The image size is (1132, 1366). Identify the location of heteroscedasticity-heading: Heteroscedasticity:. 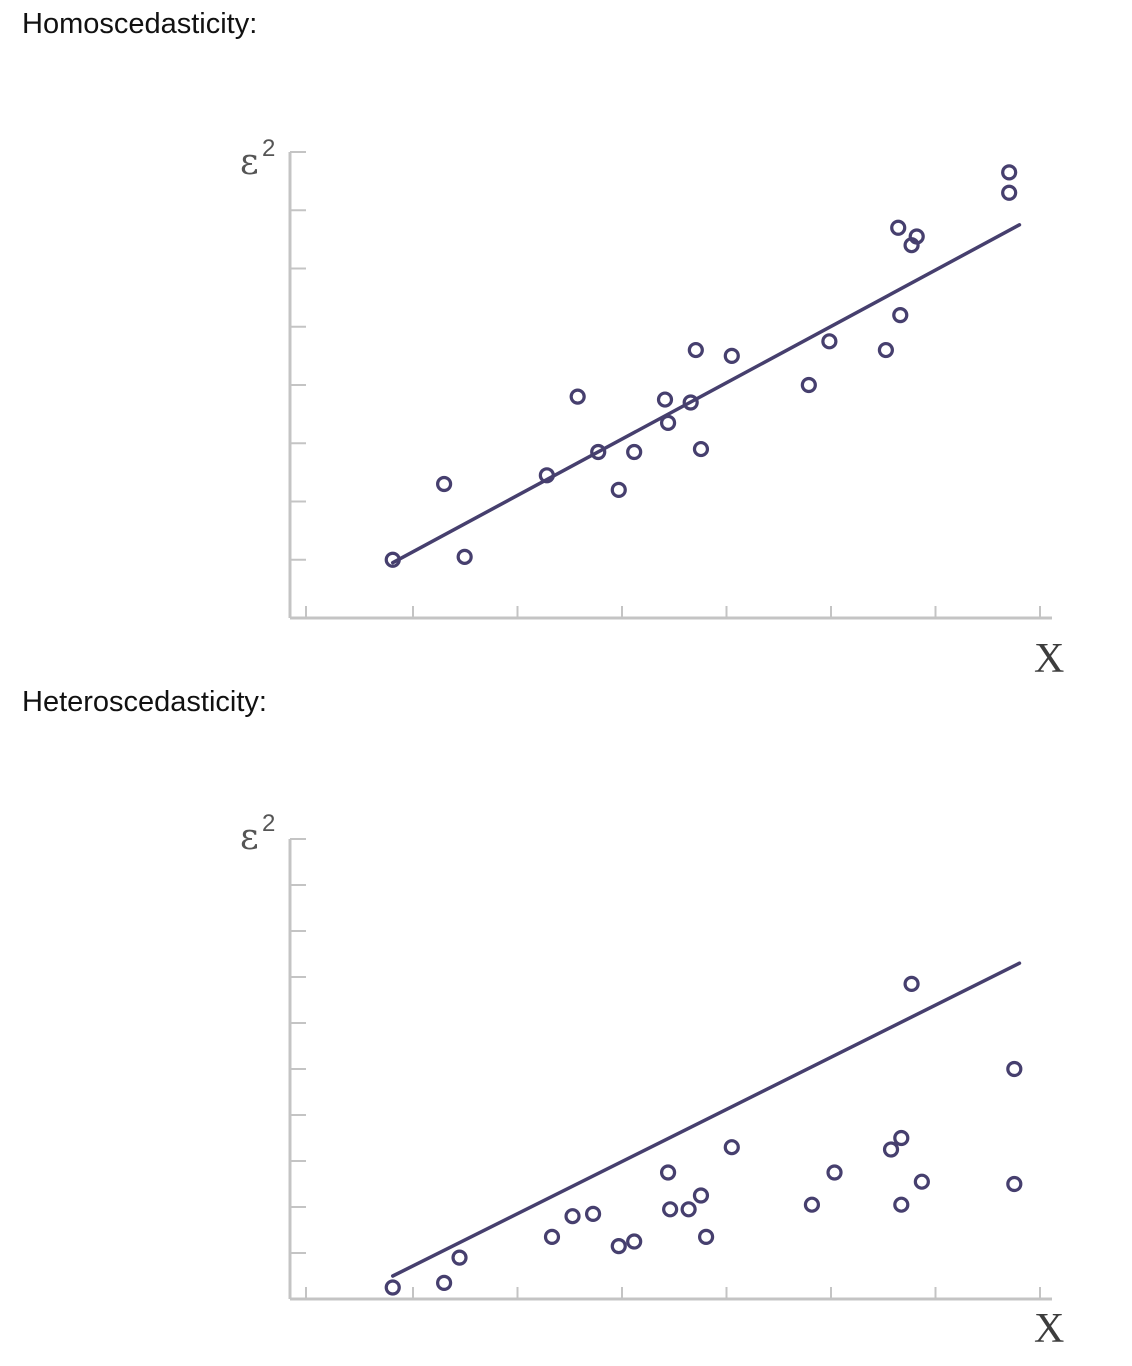
(144, 702).